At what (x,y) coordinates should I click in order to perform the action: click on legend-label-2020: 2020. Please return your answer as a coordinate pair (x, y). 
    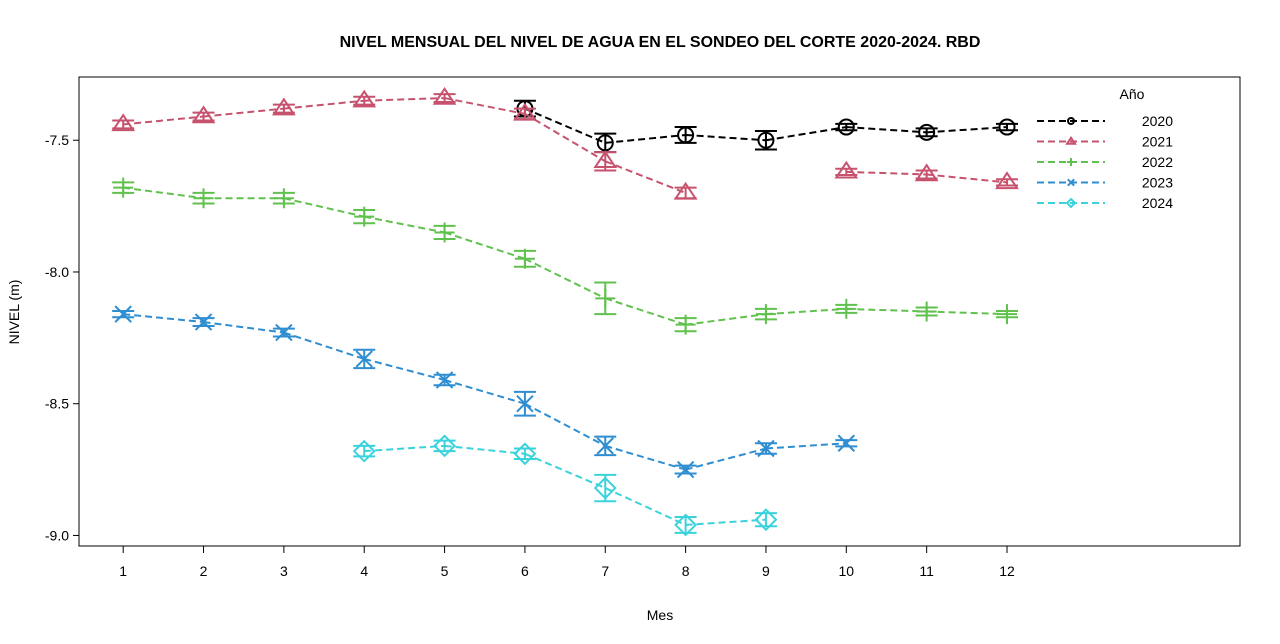
    Looking at the image, I should click on (1157, 121).